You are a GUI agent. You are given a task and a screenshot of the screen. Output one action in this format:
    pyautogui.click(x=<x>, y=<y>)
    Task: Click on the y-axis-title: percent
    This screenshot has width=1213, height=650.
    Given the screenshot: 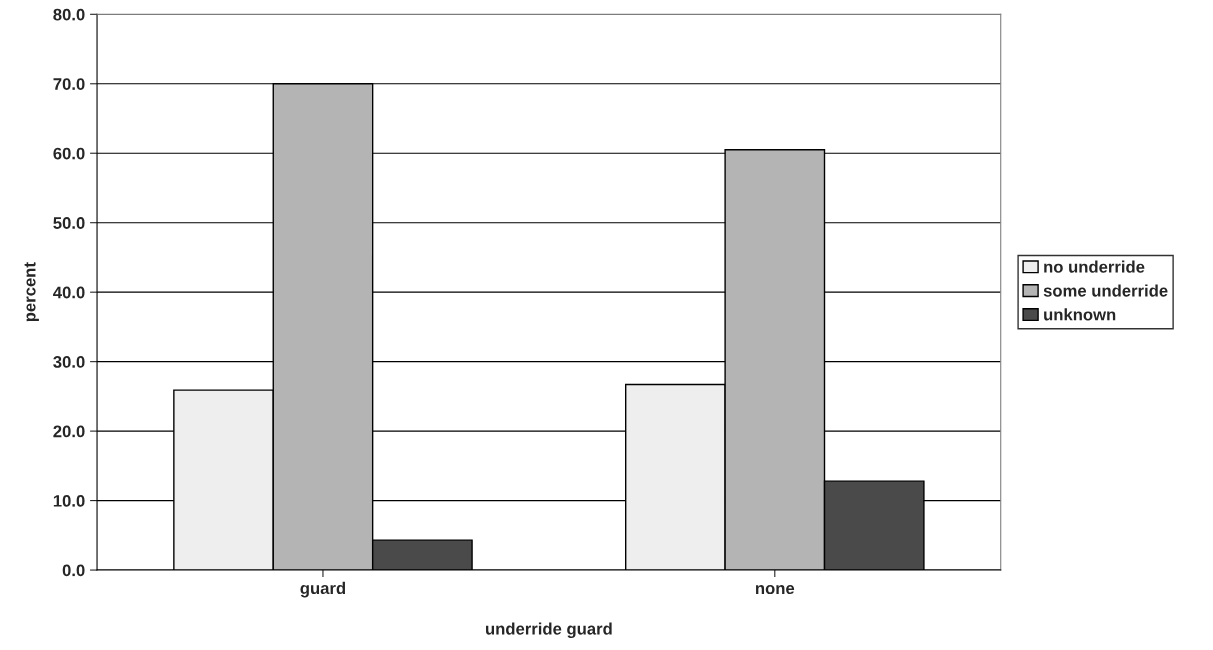 What is the action you would take?
    pyautogui.click(x=31, y=292)
    